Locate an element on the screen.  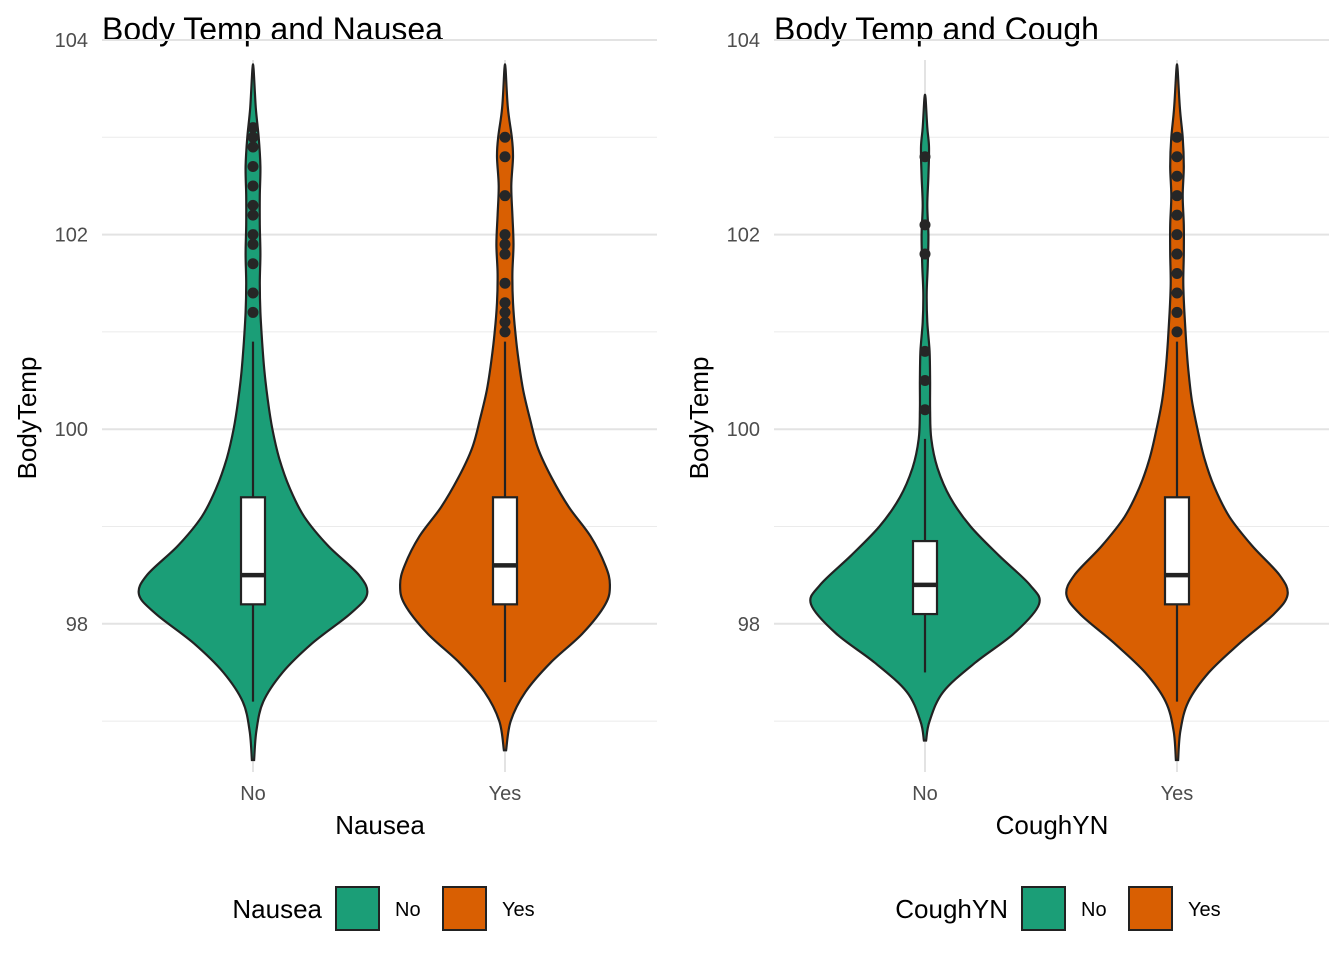
legend: Nausea No Yes is located at coordinates (383, 908).